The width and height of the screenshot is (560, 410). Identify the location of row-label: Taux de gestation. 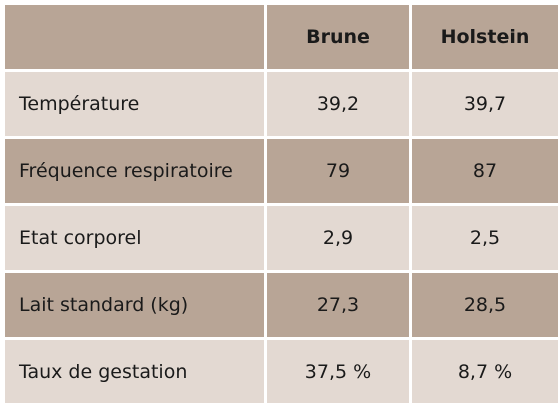
(134, 371).